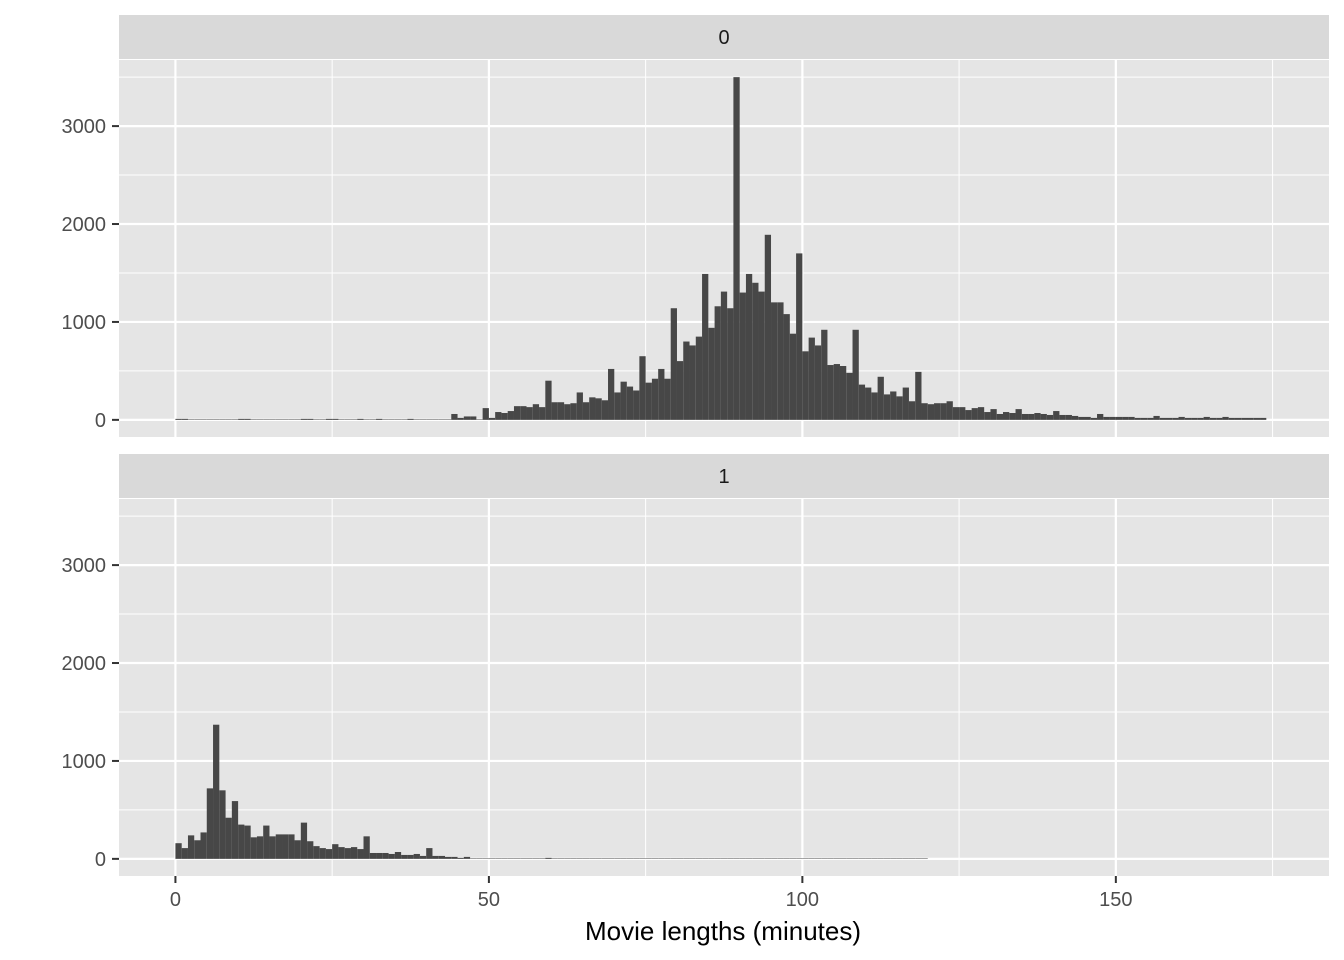 The width and height of the screenshot is (1344, 960). I want to click on x-axis-title: Movie lengths (minutes), so click(723, 931).